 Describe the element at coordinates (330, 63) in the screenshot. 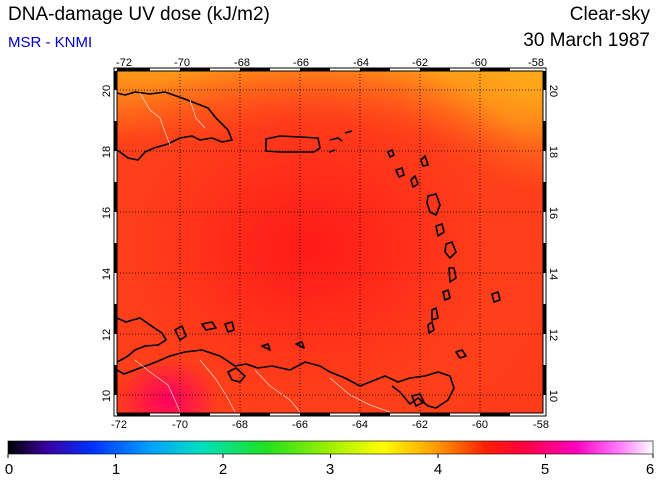

I see `lon-axis-top: -72 -70 -68 -66 -64 -62 -60 -58` at that location.